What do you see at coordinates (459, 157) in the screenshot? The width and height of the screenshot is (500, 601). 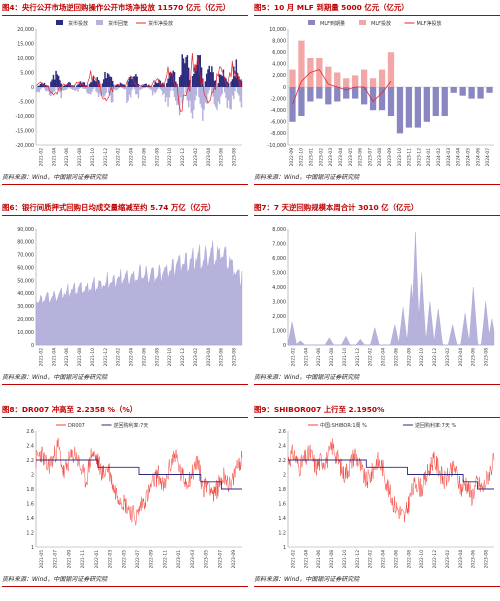 I see `x-tick-label: 2024-04` at bounding box center [459, 157].